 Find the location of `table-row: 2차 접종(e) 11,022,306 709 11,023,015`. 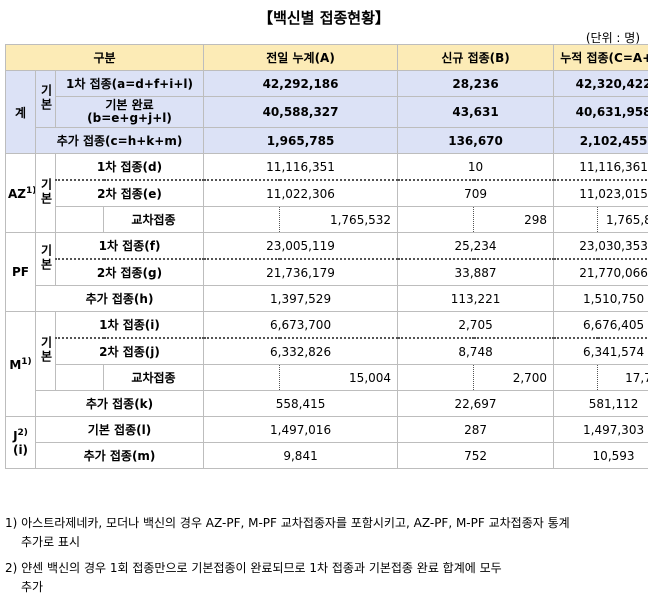

table-row: 2차 접종(e) 11,022,306 709 11,023,015 is located at coordinates (327, 193).